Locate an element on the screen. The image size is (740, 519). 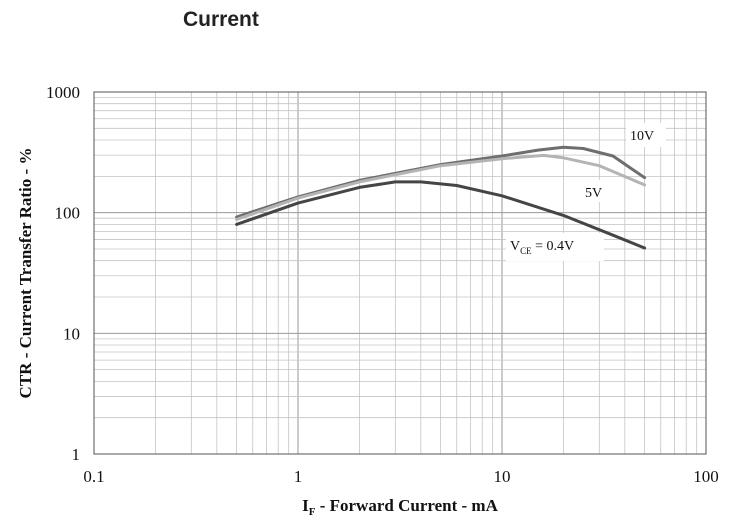
series-label-2: VCE = 0.4V is located at coordinates (542, 247).